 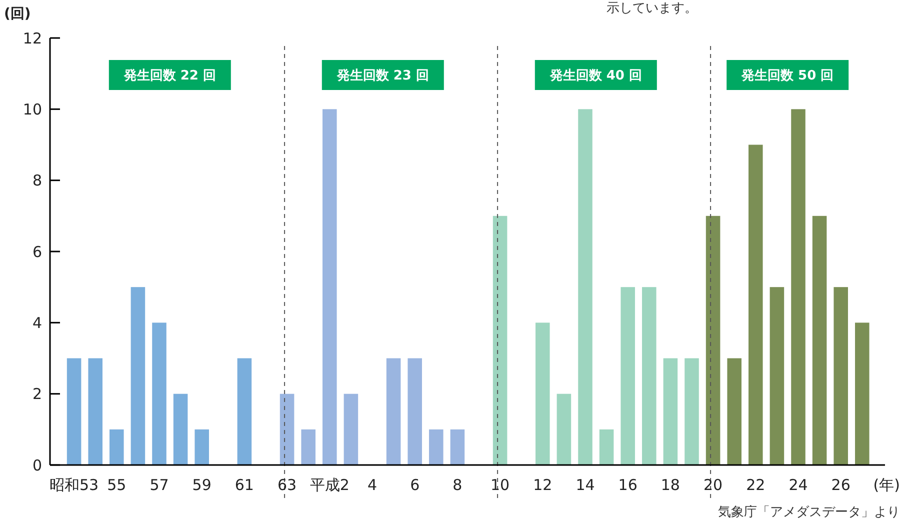 I want to click on x-tick-label: 14, so click(x=585, y=485).